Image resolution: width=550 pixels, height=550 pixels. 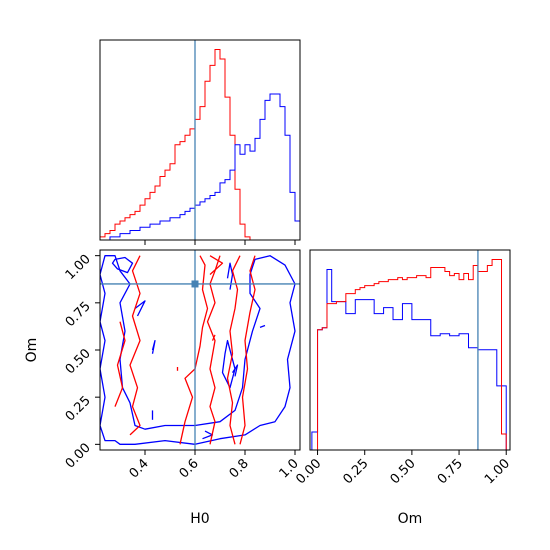 What do you see at coordinates (497, 471) in the screenshot?
I see `om-xtick-label-4: 1.00` at bounding box center [497, 471].